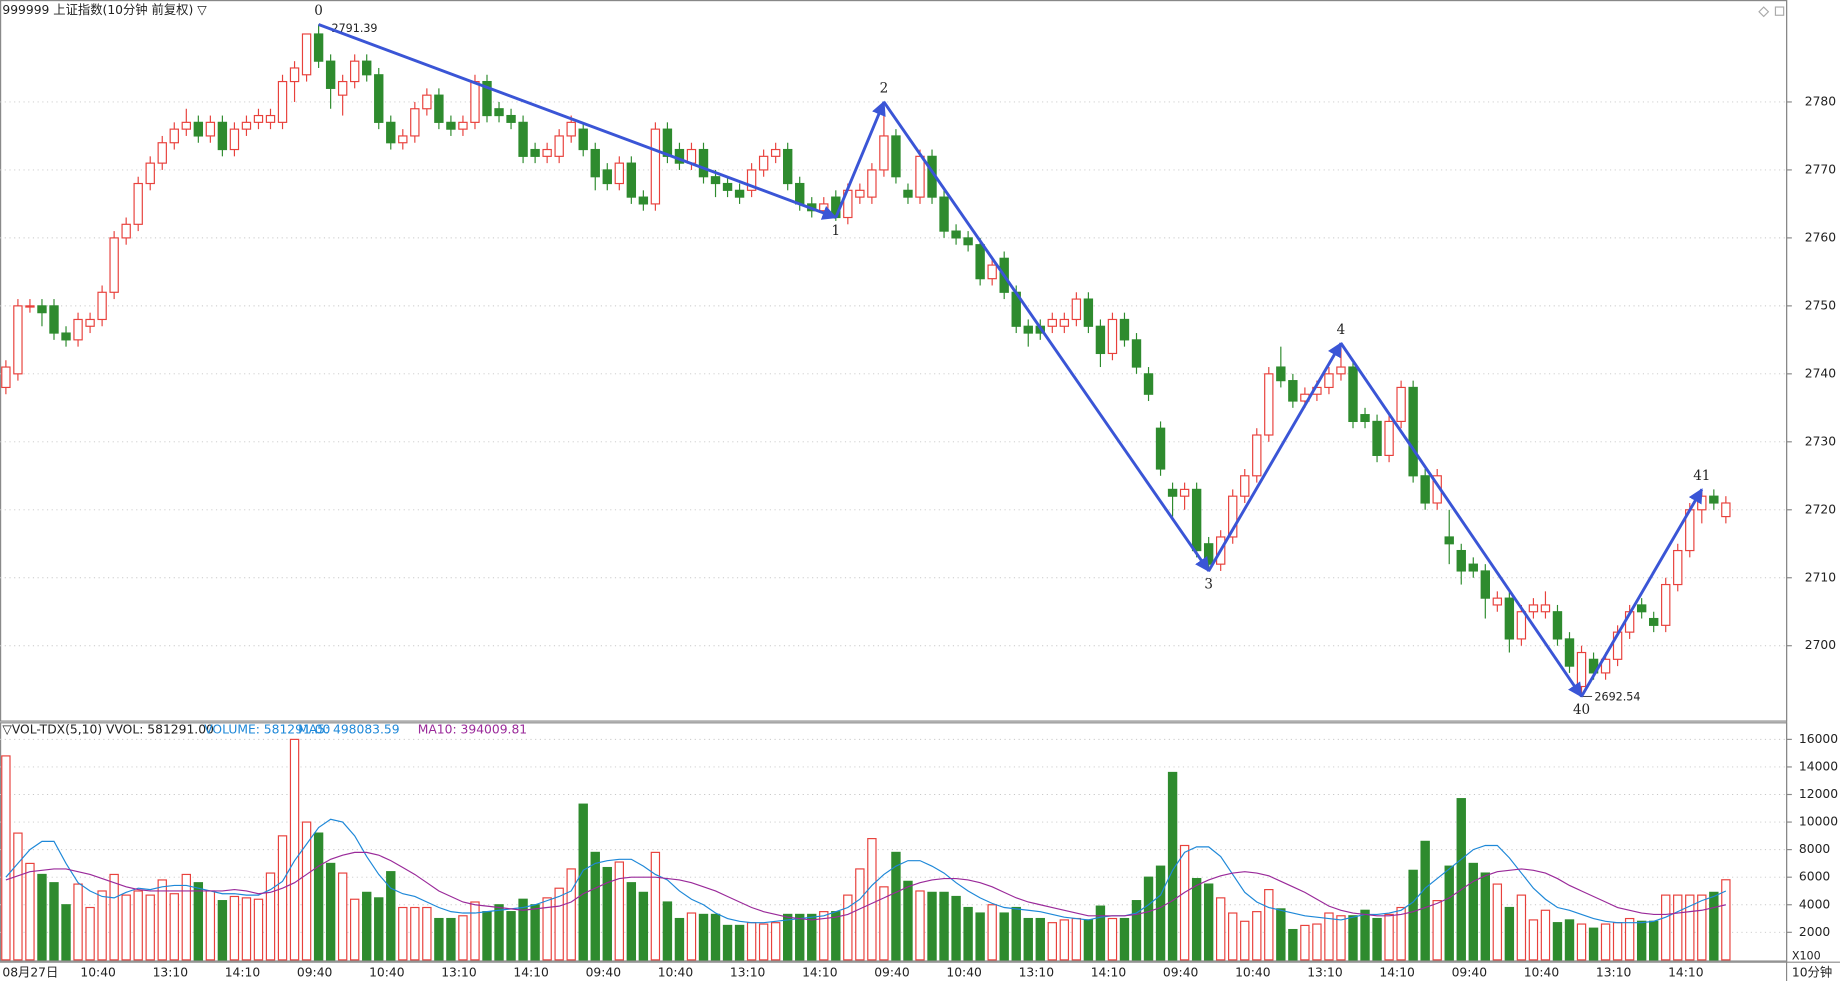 The width and height of the screenshot is (1840, 981). Describe the element at coordinates (1701, 476) in the screenshot. I see `wave-label: 41` at that location.